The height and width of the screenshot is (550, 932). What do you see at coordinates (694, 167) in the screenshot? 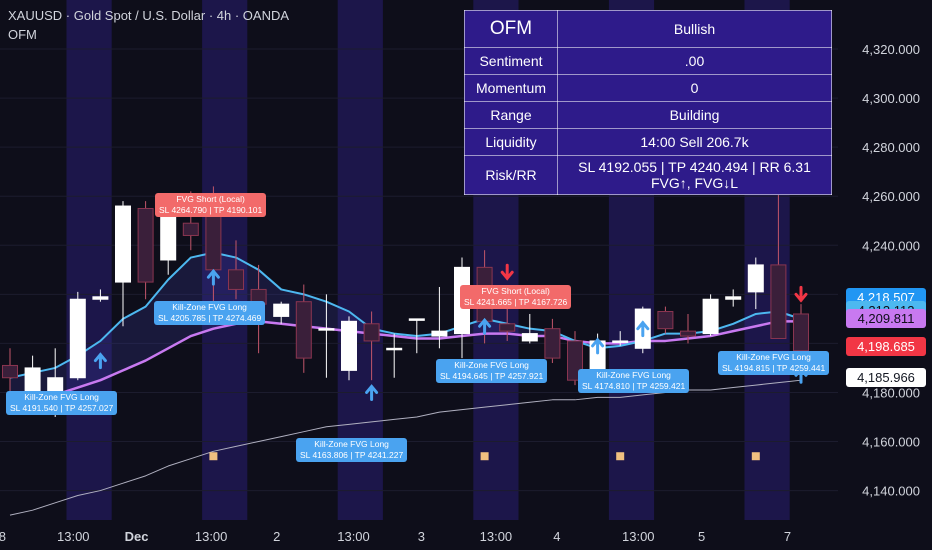
I see `ofm-risk-line1: SL 4192.055 | TP 4240.494 | RR 6.31` at bounding box center [694, 167].